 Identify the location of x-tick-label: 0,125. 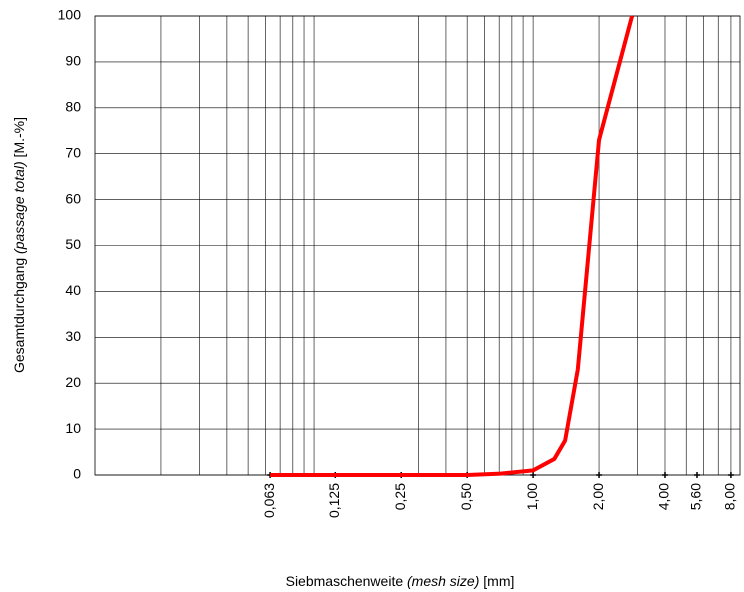
(334, 500).